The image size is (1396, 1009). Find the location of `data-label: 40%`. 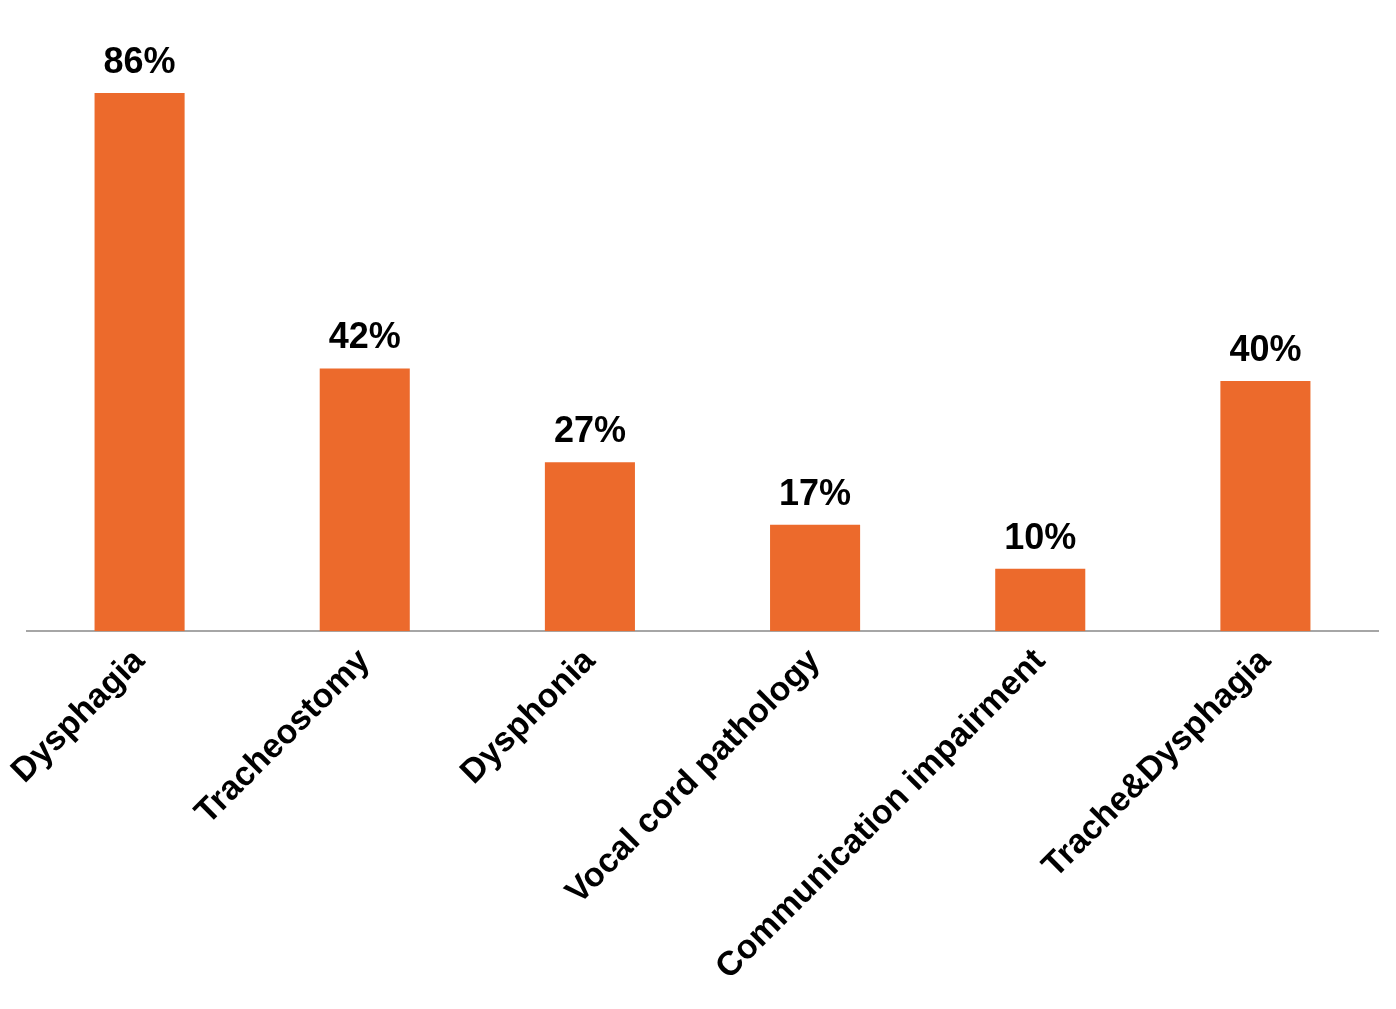

data-label: 40% is located at coordinates (1265, 348).